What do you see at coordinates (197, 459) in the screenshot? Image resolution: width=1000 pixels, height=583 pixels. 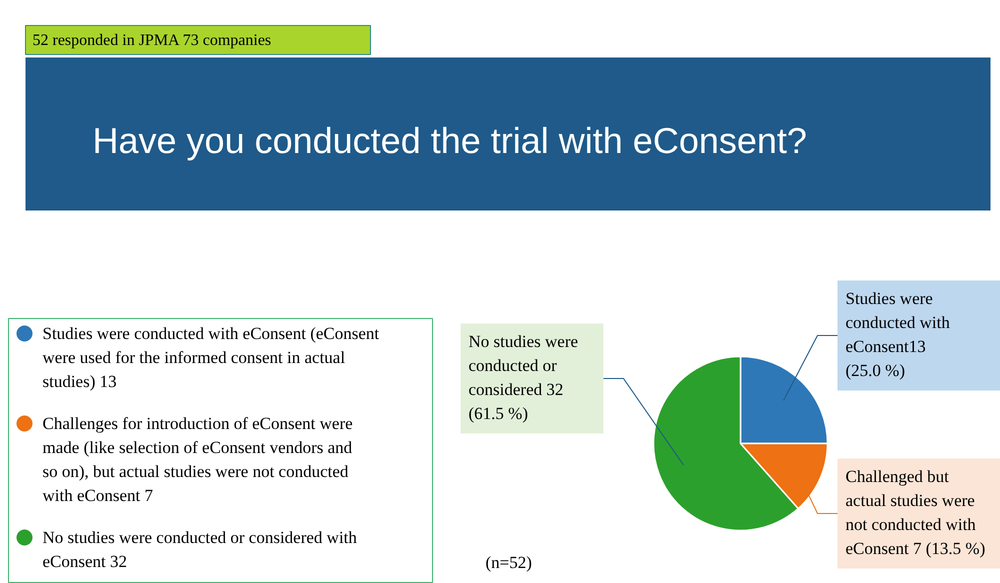 I see `legend-label: Challenges for introduction of eConsent were made (like selection of eConsent vendors and so on), but actual studies were not conducted with eConsent 7` at bounding box center [197, 459].